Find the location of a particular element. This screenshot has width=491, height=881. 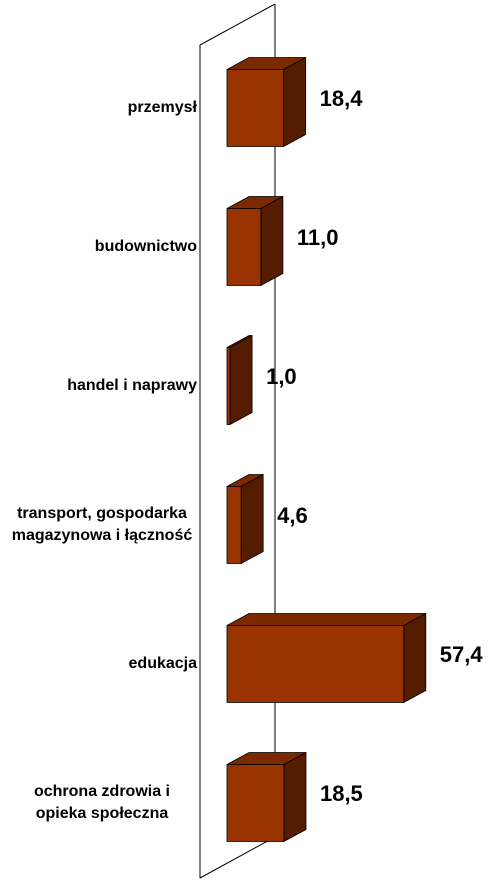

category-label-box: handel i naprawy is located at coordinates (98, 386).